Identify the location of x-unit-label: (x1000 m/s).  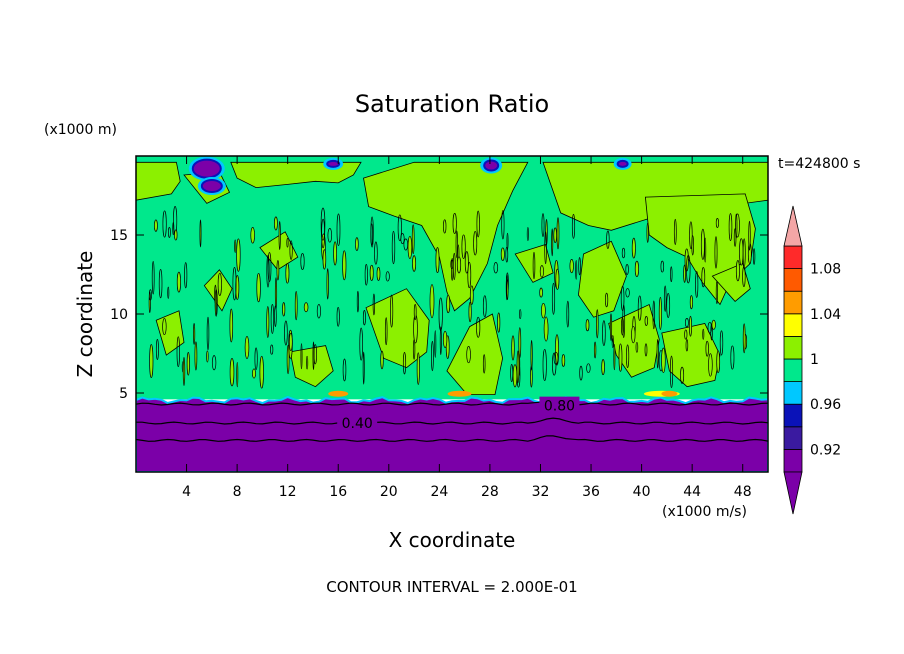
(704, 512).